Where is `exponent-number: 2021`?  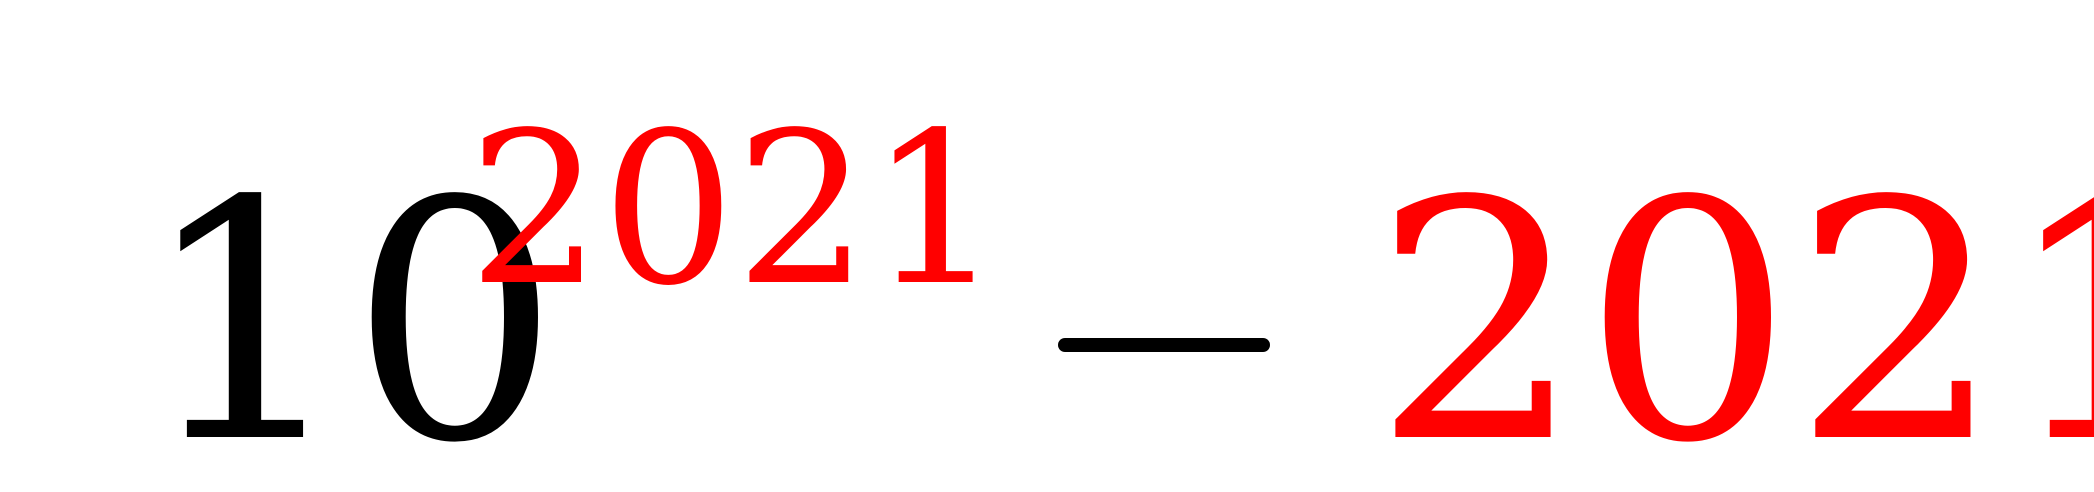 exponent-number: 2021 is located at coordinates (735, 209).